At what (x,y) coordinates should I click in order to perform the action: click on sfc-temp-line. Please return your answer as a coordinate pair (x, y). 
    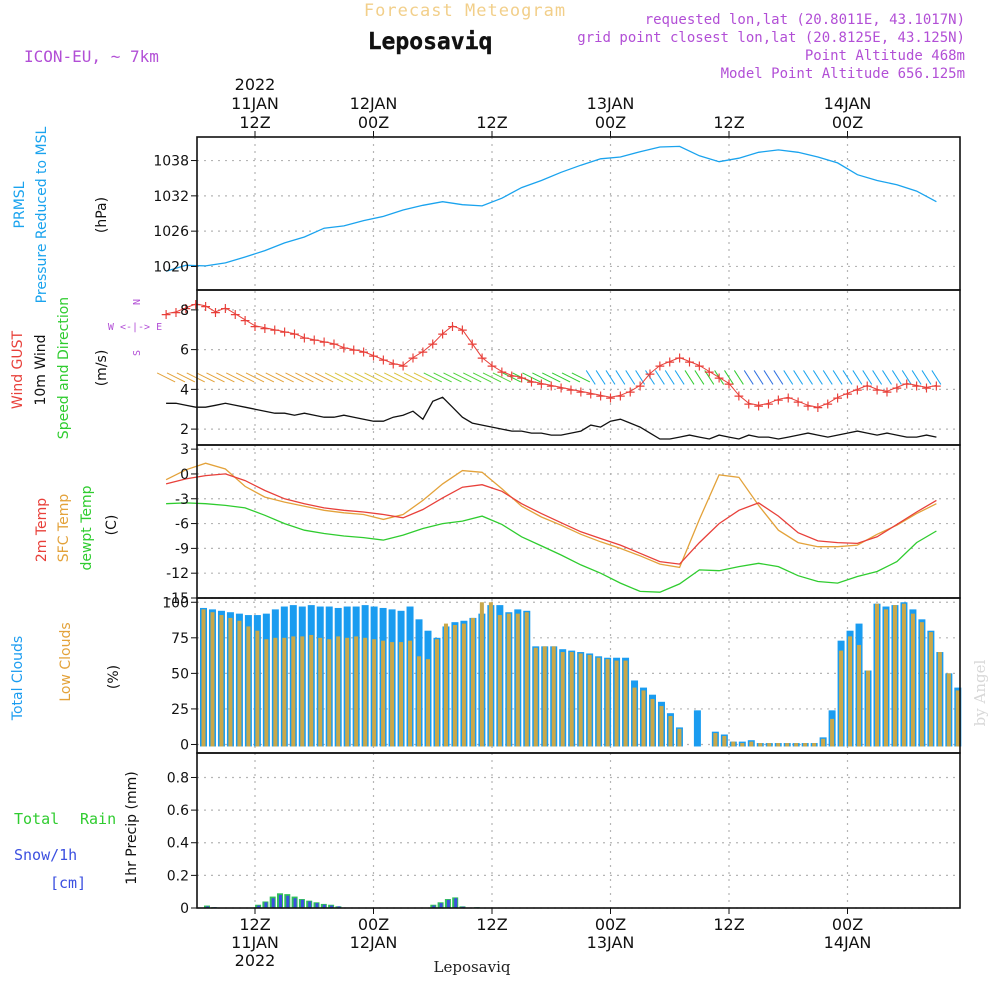
    Looking at the image, I should click on (551, 515).